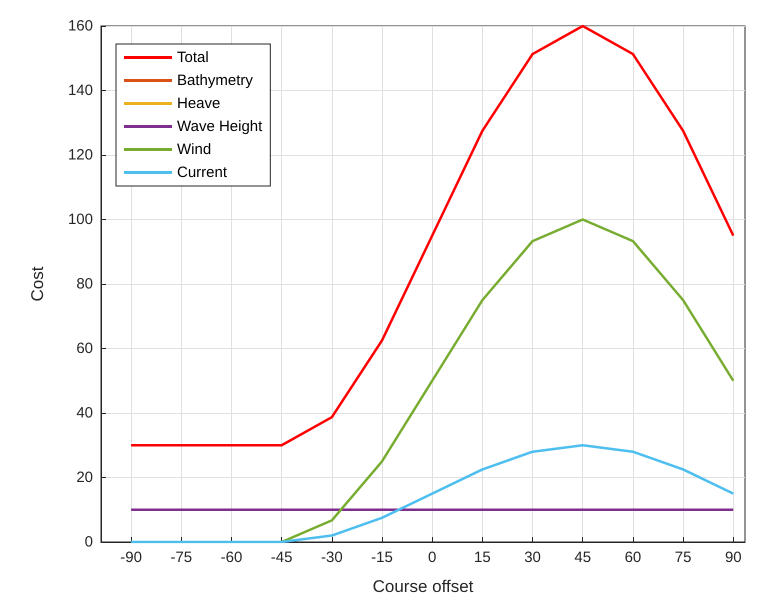 This screenshot has height=615, width=768. What do you see at coordinates (80, 155) in the screenshot?
I see `y-tick-label: 120` at bounding box center [80, 155].